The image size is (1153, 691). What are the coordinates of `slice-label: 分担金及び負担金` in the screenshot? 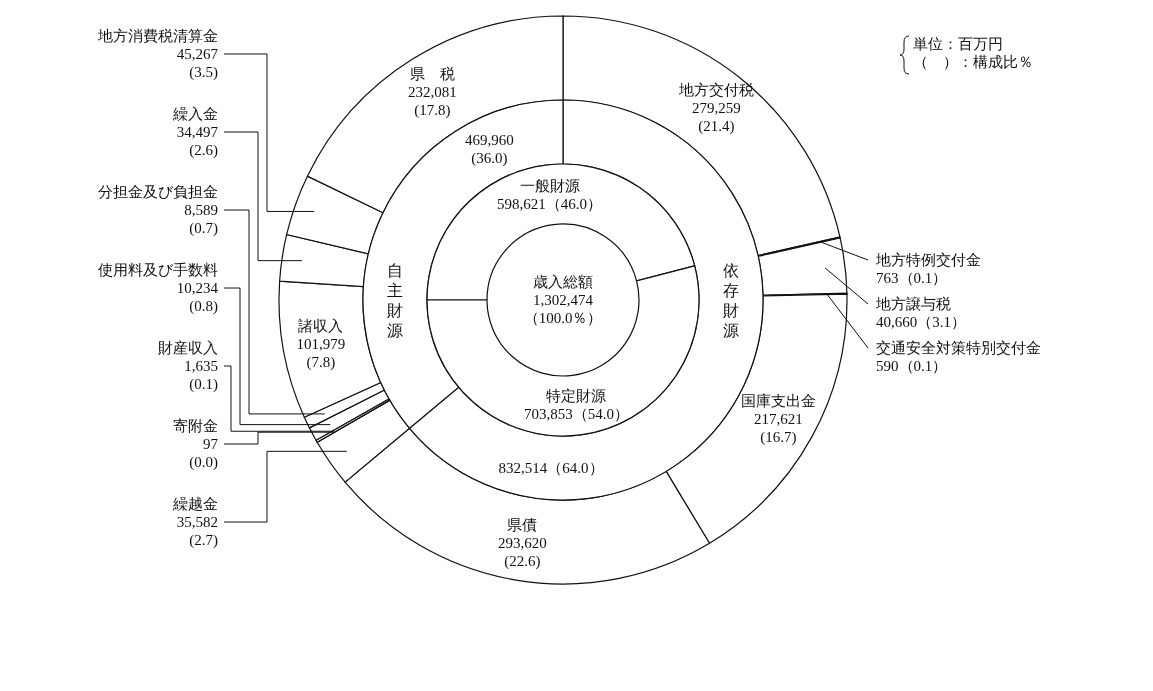 It's located at (158, 192).